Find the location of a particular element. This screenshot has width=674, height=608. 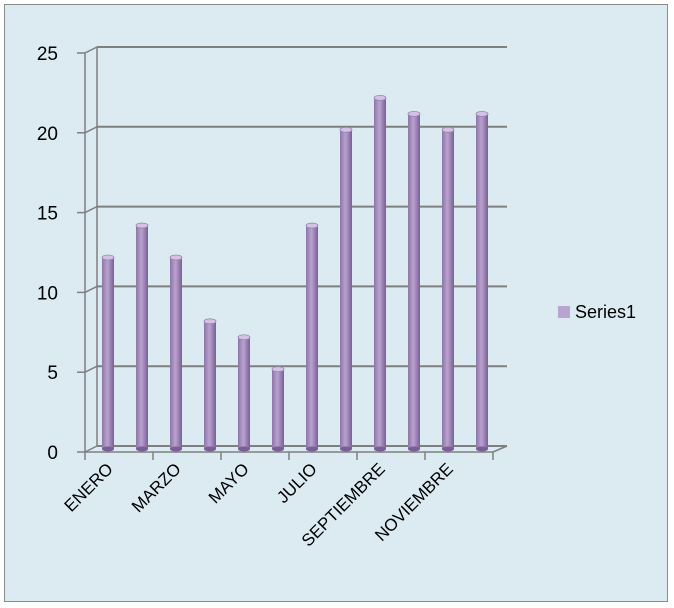

y-tick-label: 20 is located at coordinates (47, 134).